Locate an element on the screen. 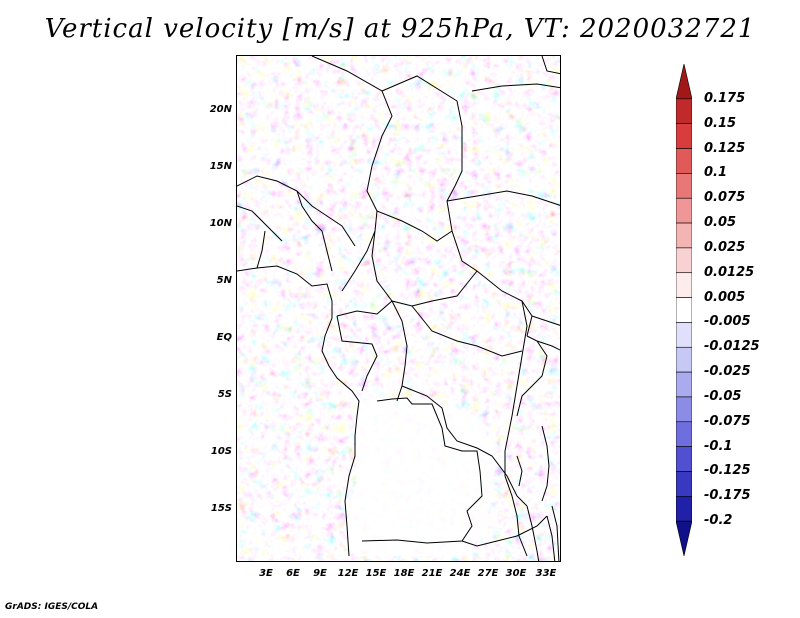 The height and width of the screenshot is (618, 800). colorbar-label: -0.0125 is located at coordinates (732, 347).